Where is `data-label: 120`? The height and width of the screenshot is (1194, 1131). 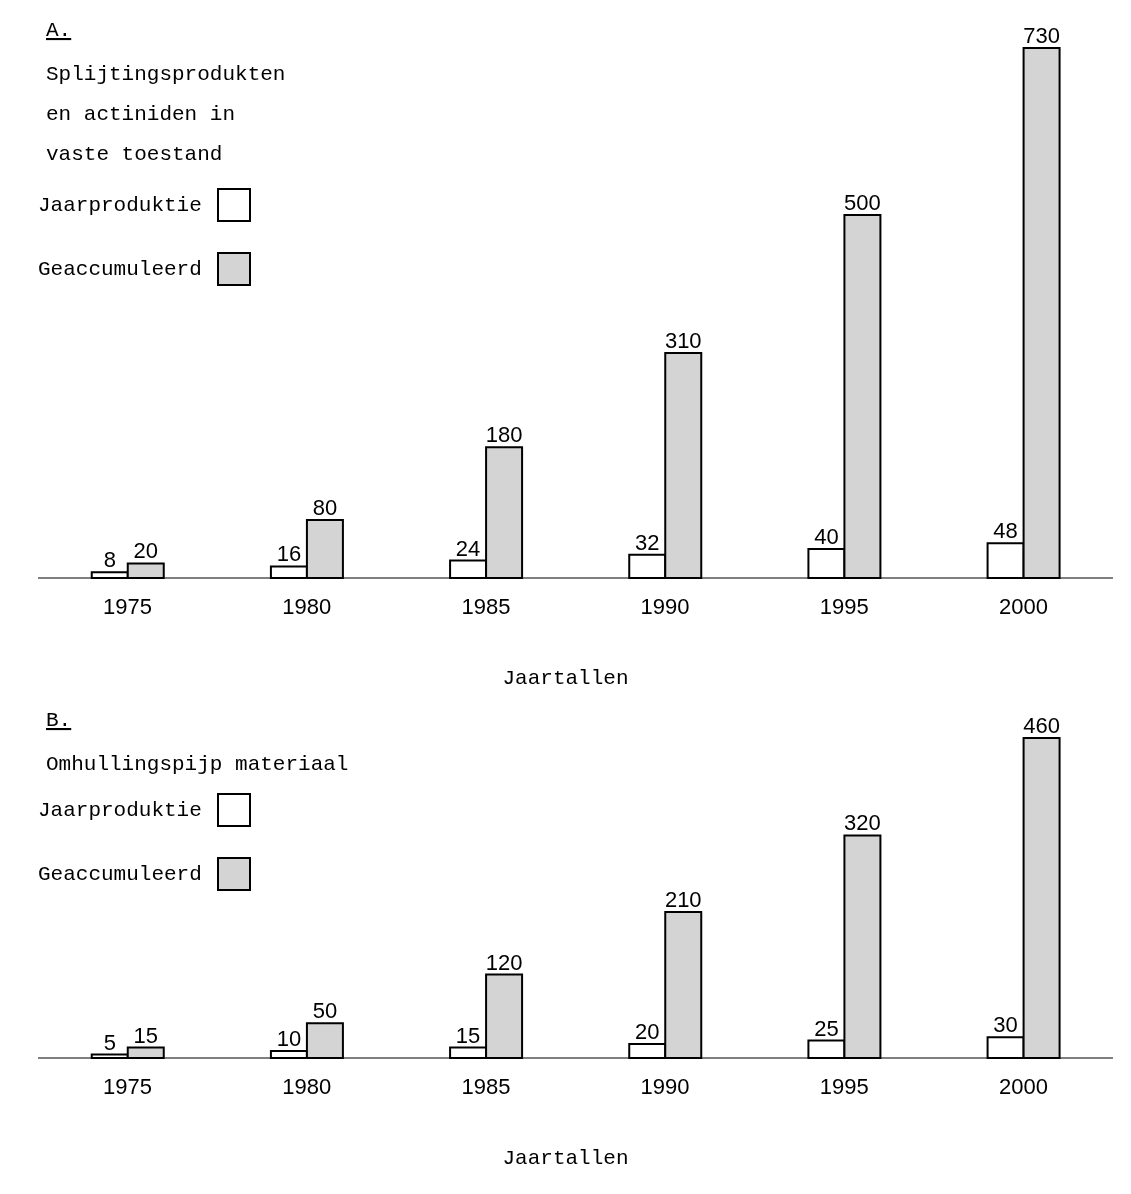
data-label: 120 is located at coordinates (504, 962).